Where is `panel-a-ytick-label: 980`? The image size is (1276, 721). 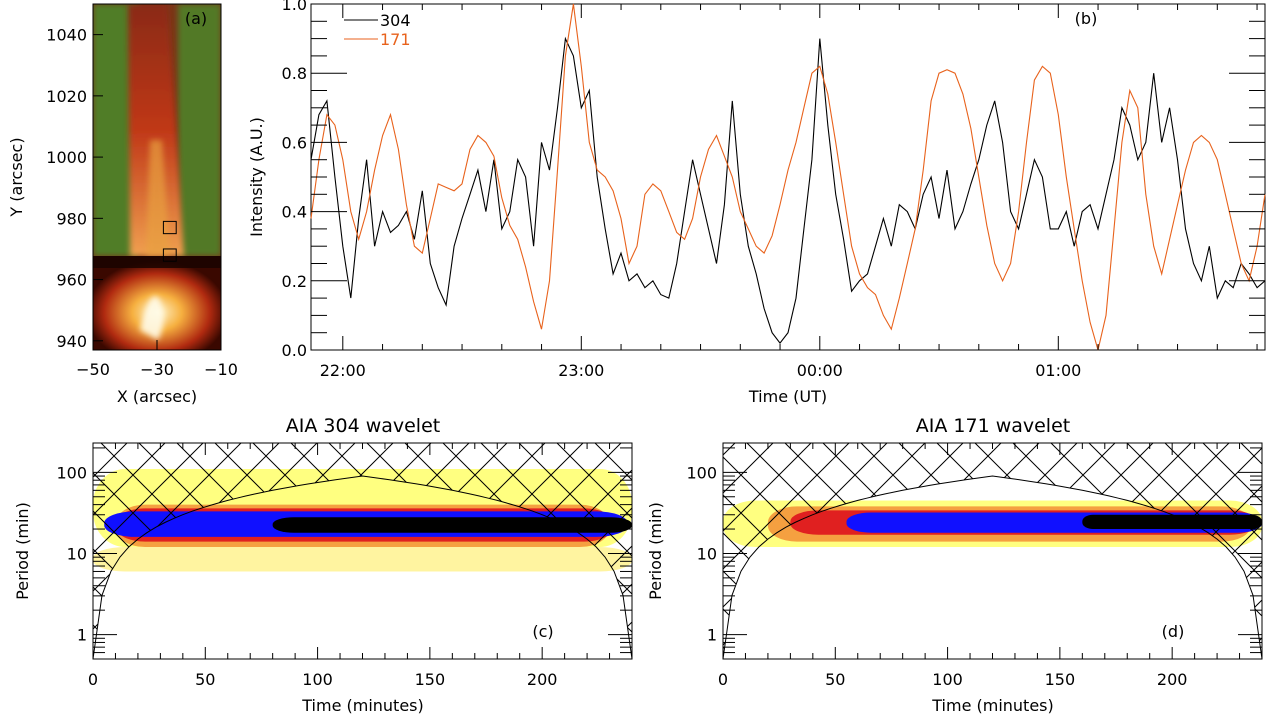
panel-a-ytick-label: 980 is located at coordinates (71, 218).